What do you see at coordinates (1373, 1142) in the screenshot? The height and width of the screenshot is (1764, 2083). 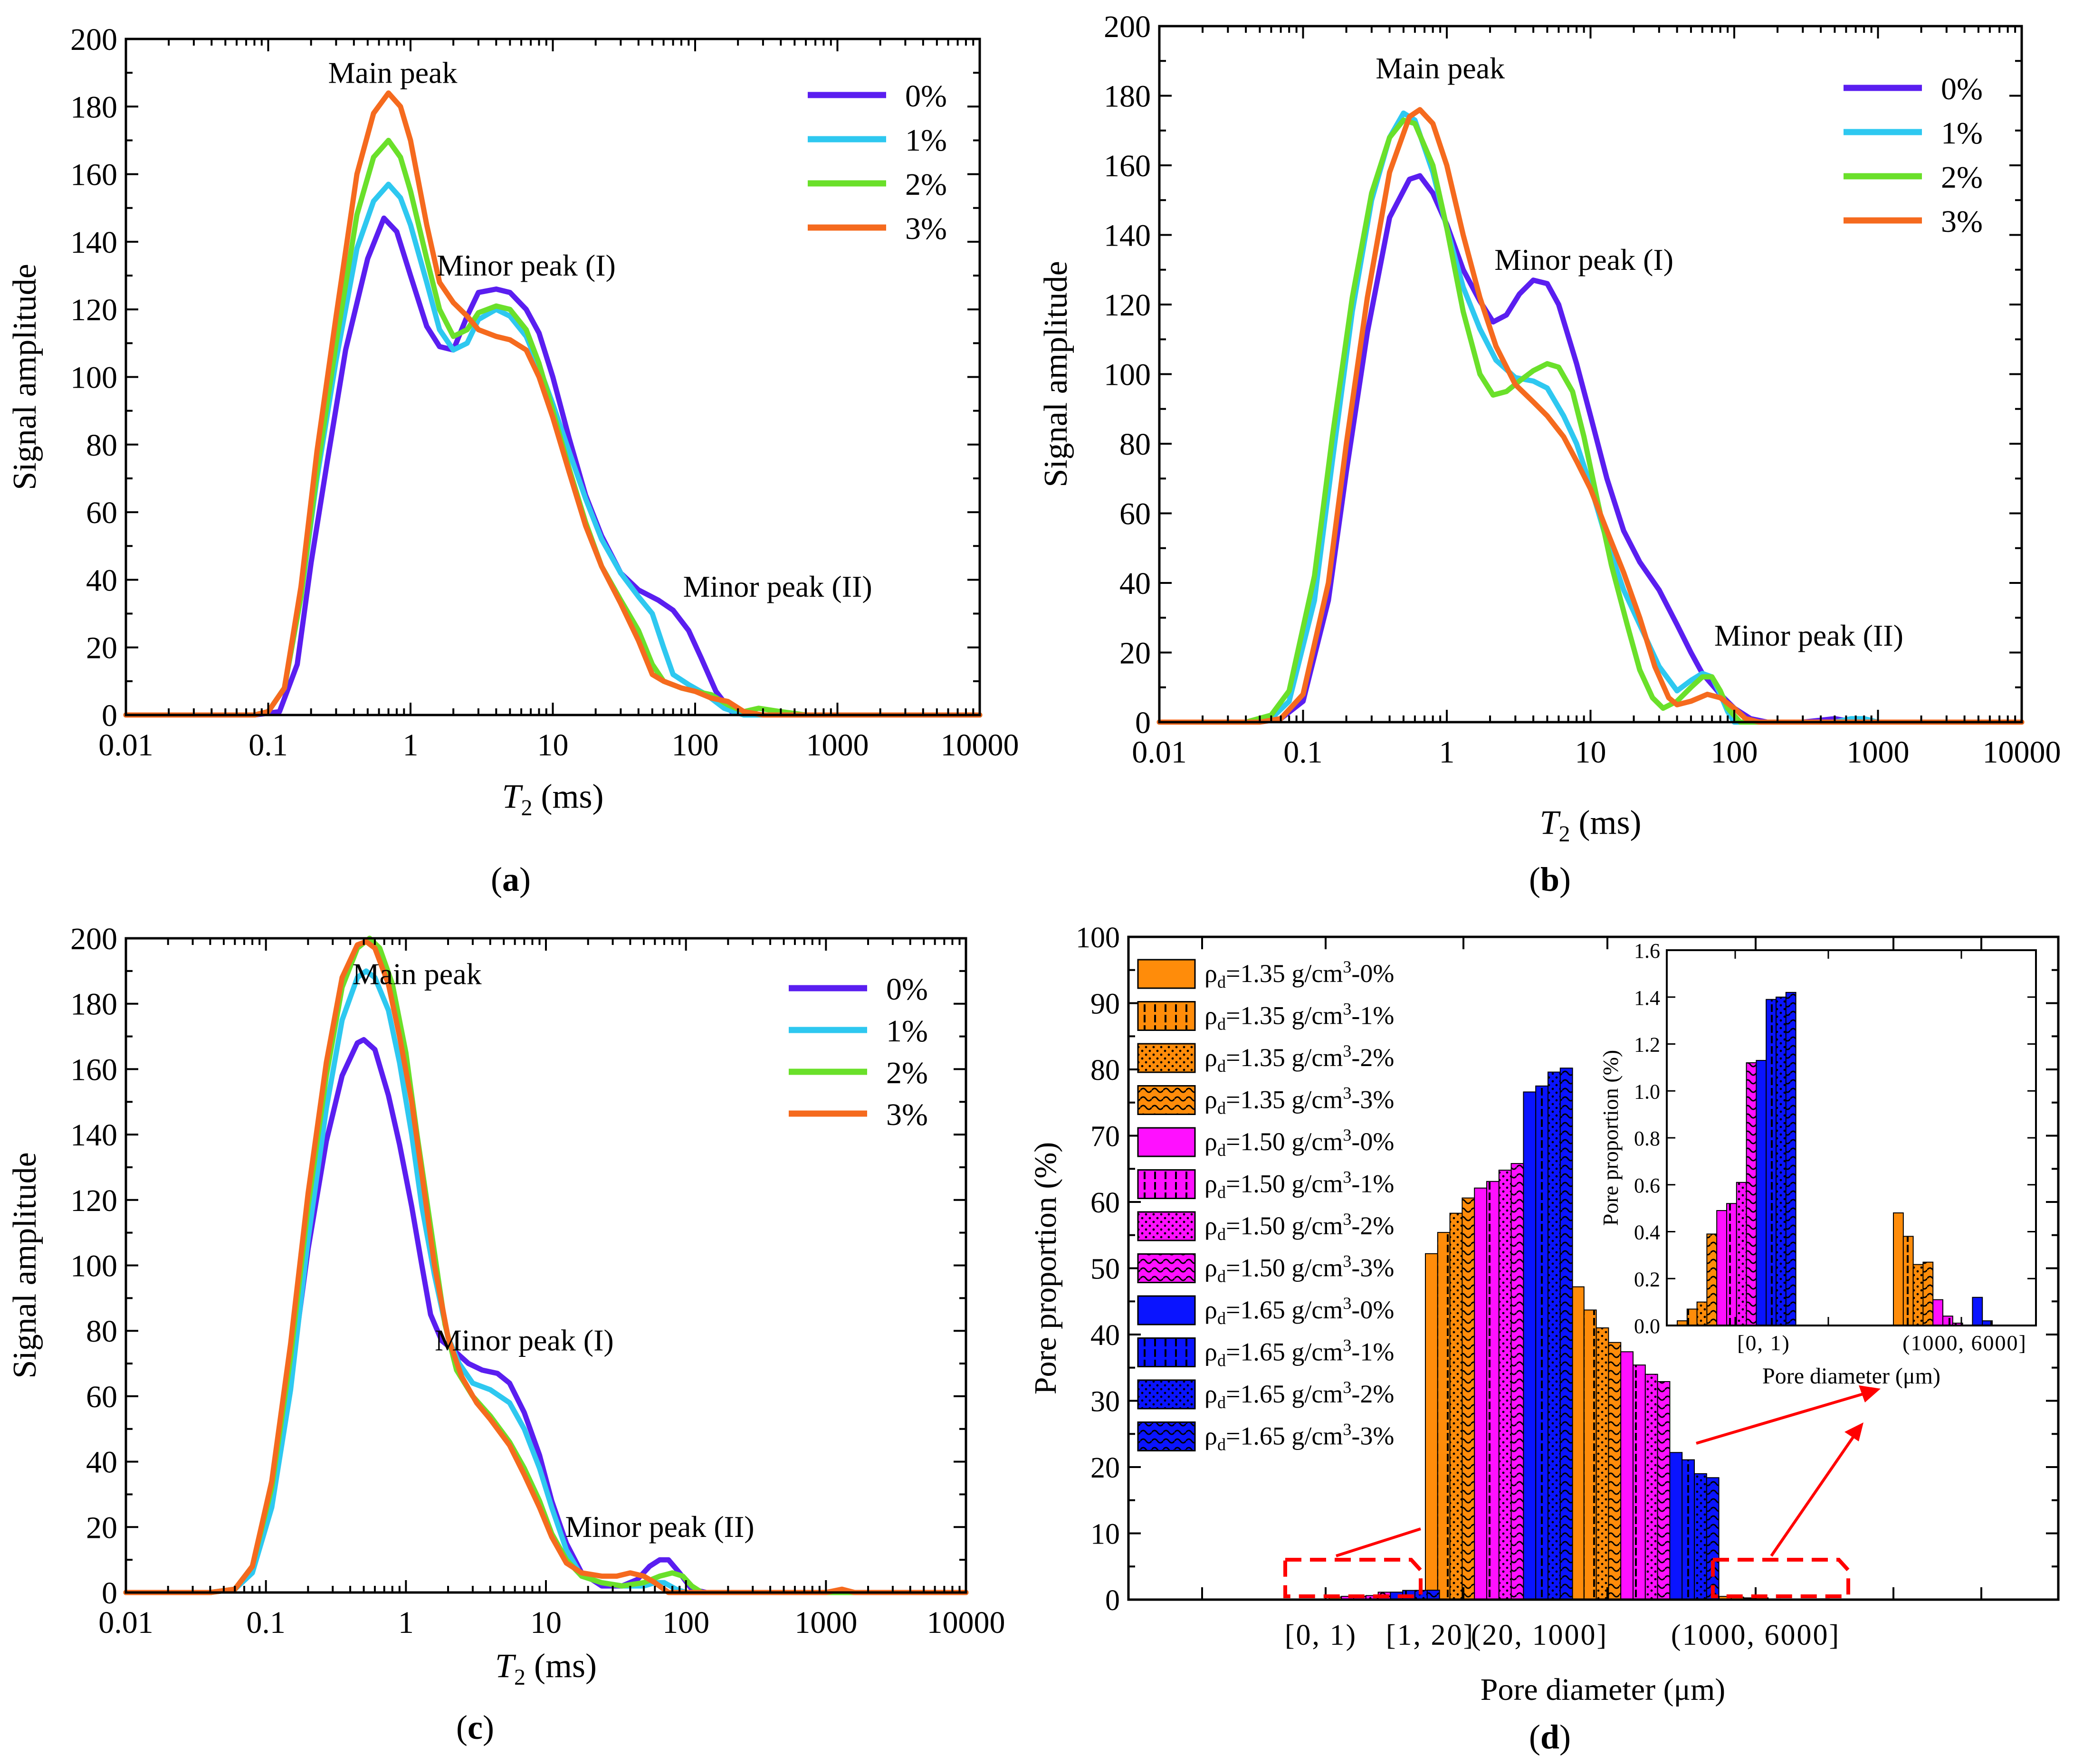 I see `legend-pct: -0%` at bounding box center [1373, 1142].